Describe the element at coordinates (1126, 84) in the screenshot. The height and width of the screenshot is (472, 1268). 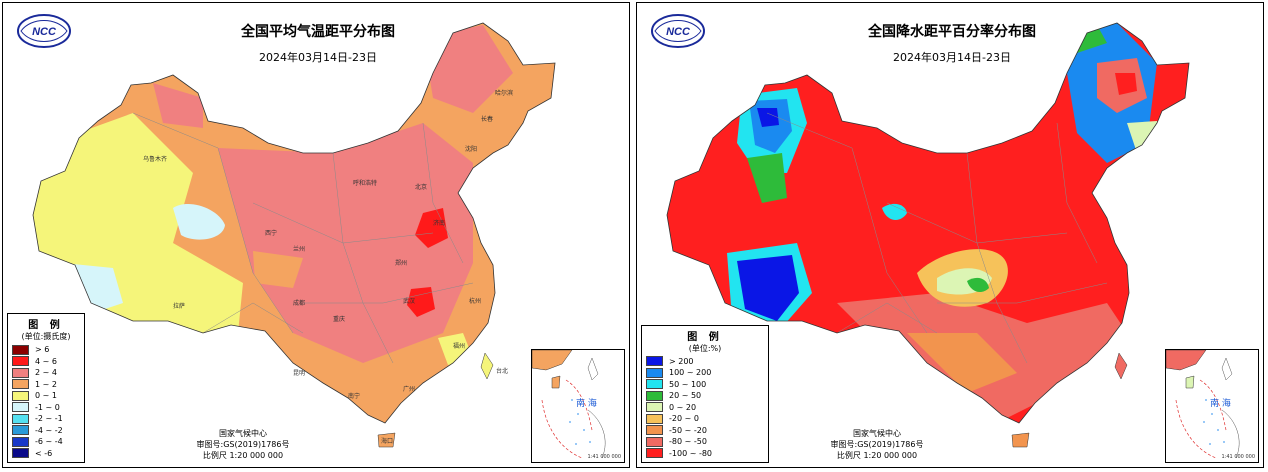
I see `region-precip-minus100-minus80-northeast` at that location.